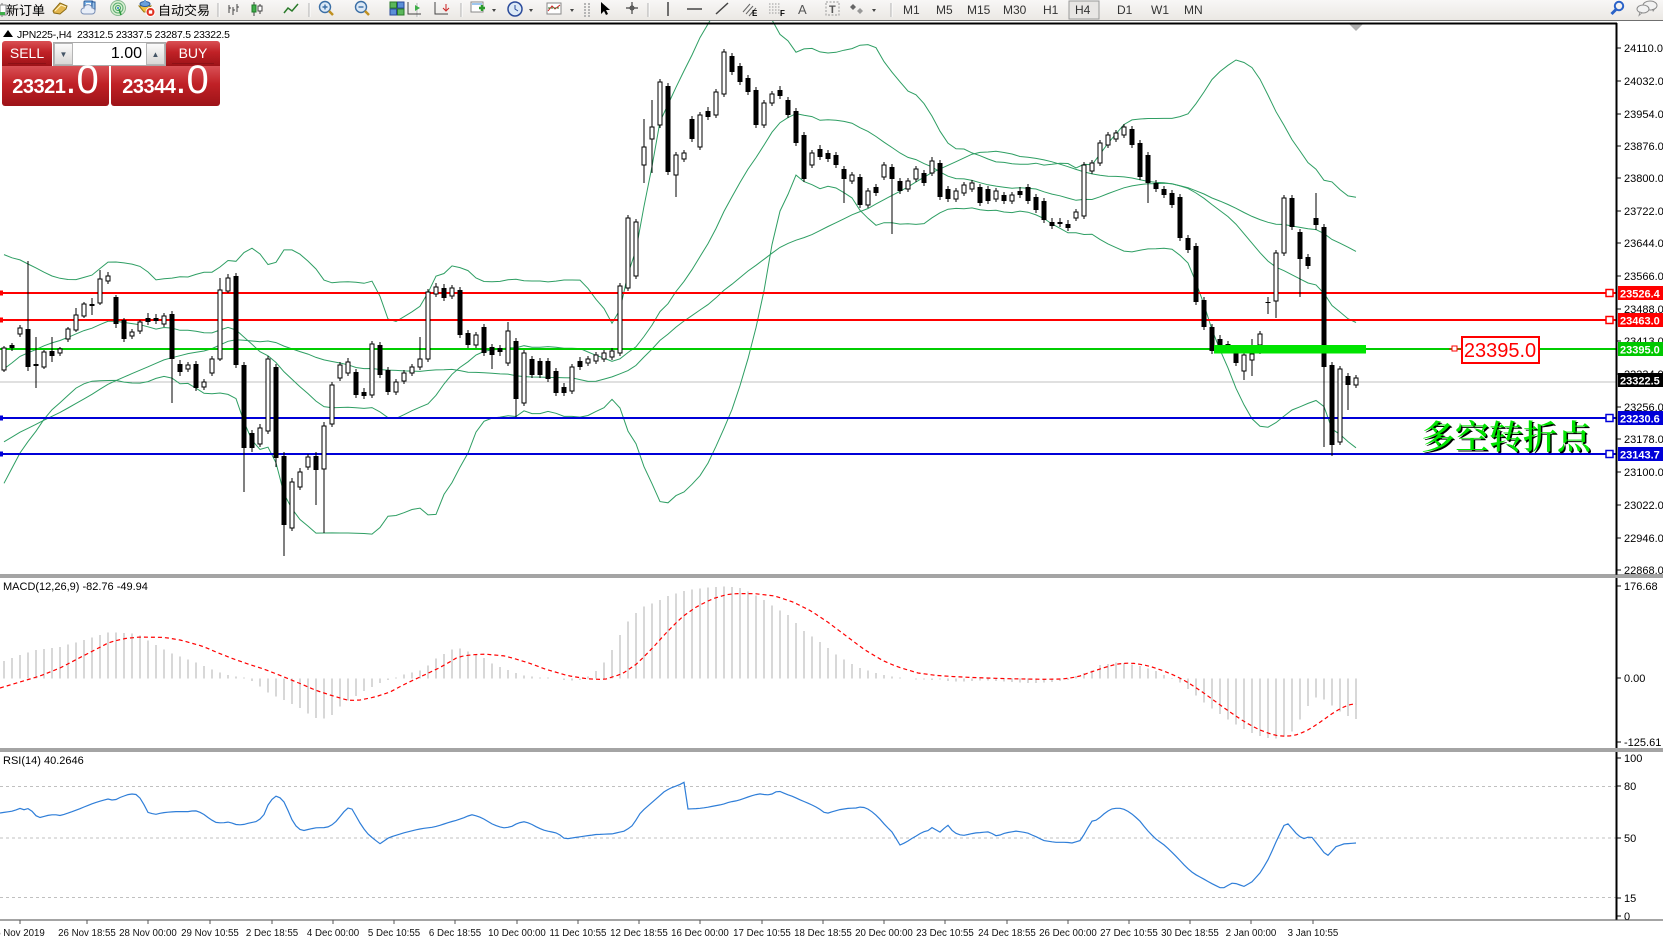 The height and width of the screenshot is (946, 1663). I want to click on svg-text: 23566.0, so click(1643, 277).